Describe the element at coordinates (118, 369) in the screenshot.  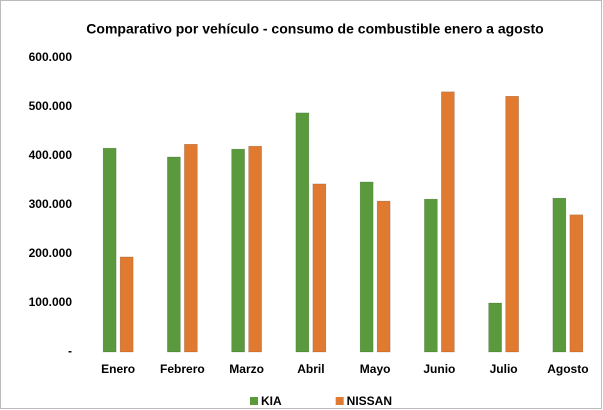
I see `x-tick-label: Enero` at that location.